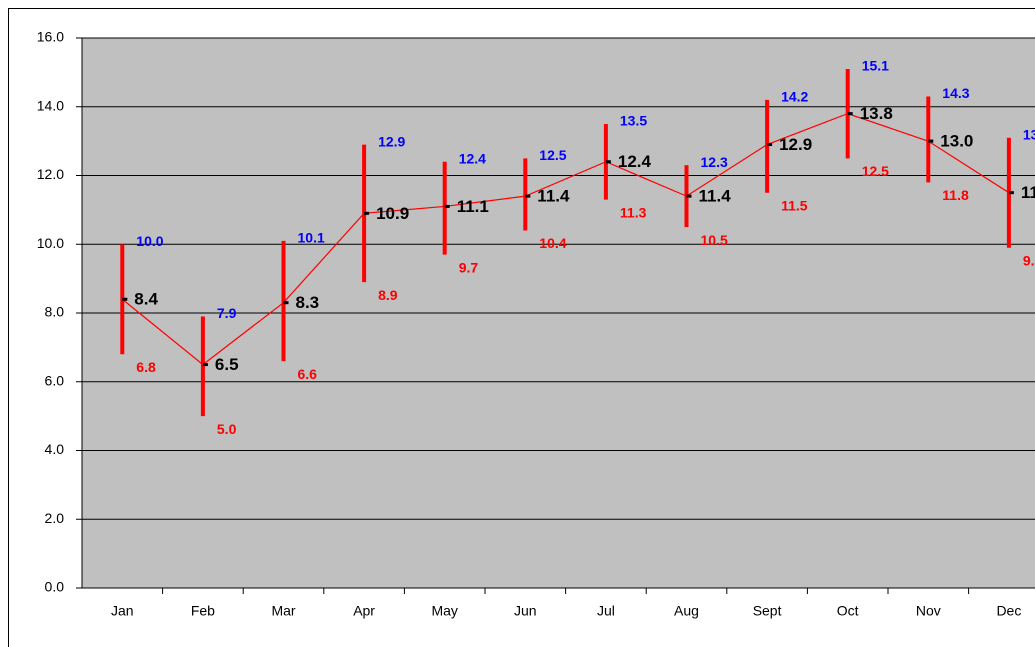 This screenshot has height=647, width=1035. Describe the element at coordinates (472, 158) in the screenshot. I see `high-label: 12.4` at that location.